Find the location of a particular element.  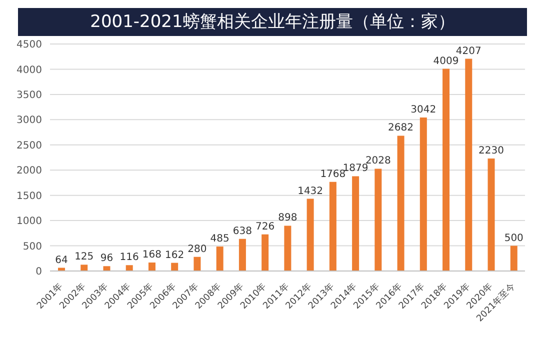

data-label: 168 is located at coordinates (152, 255).